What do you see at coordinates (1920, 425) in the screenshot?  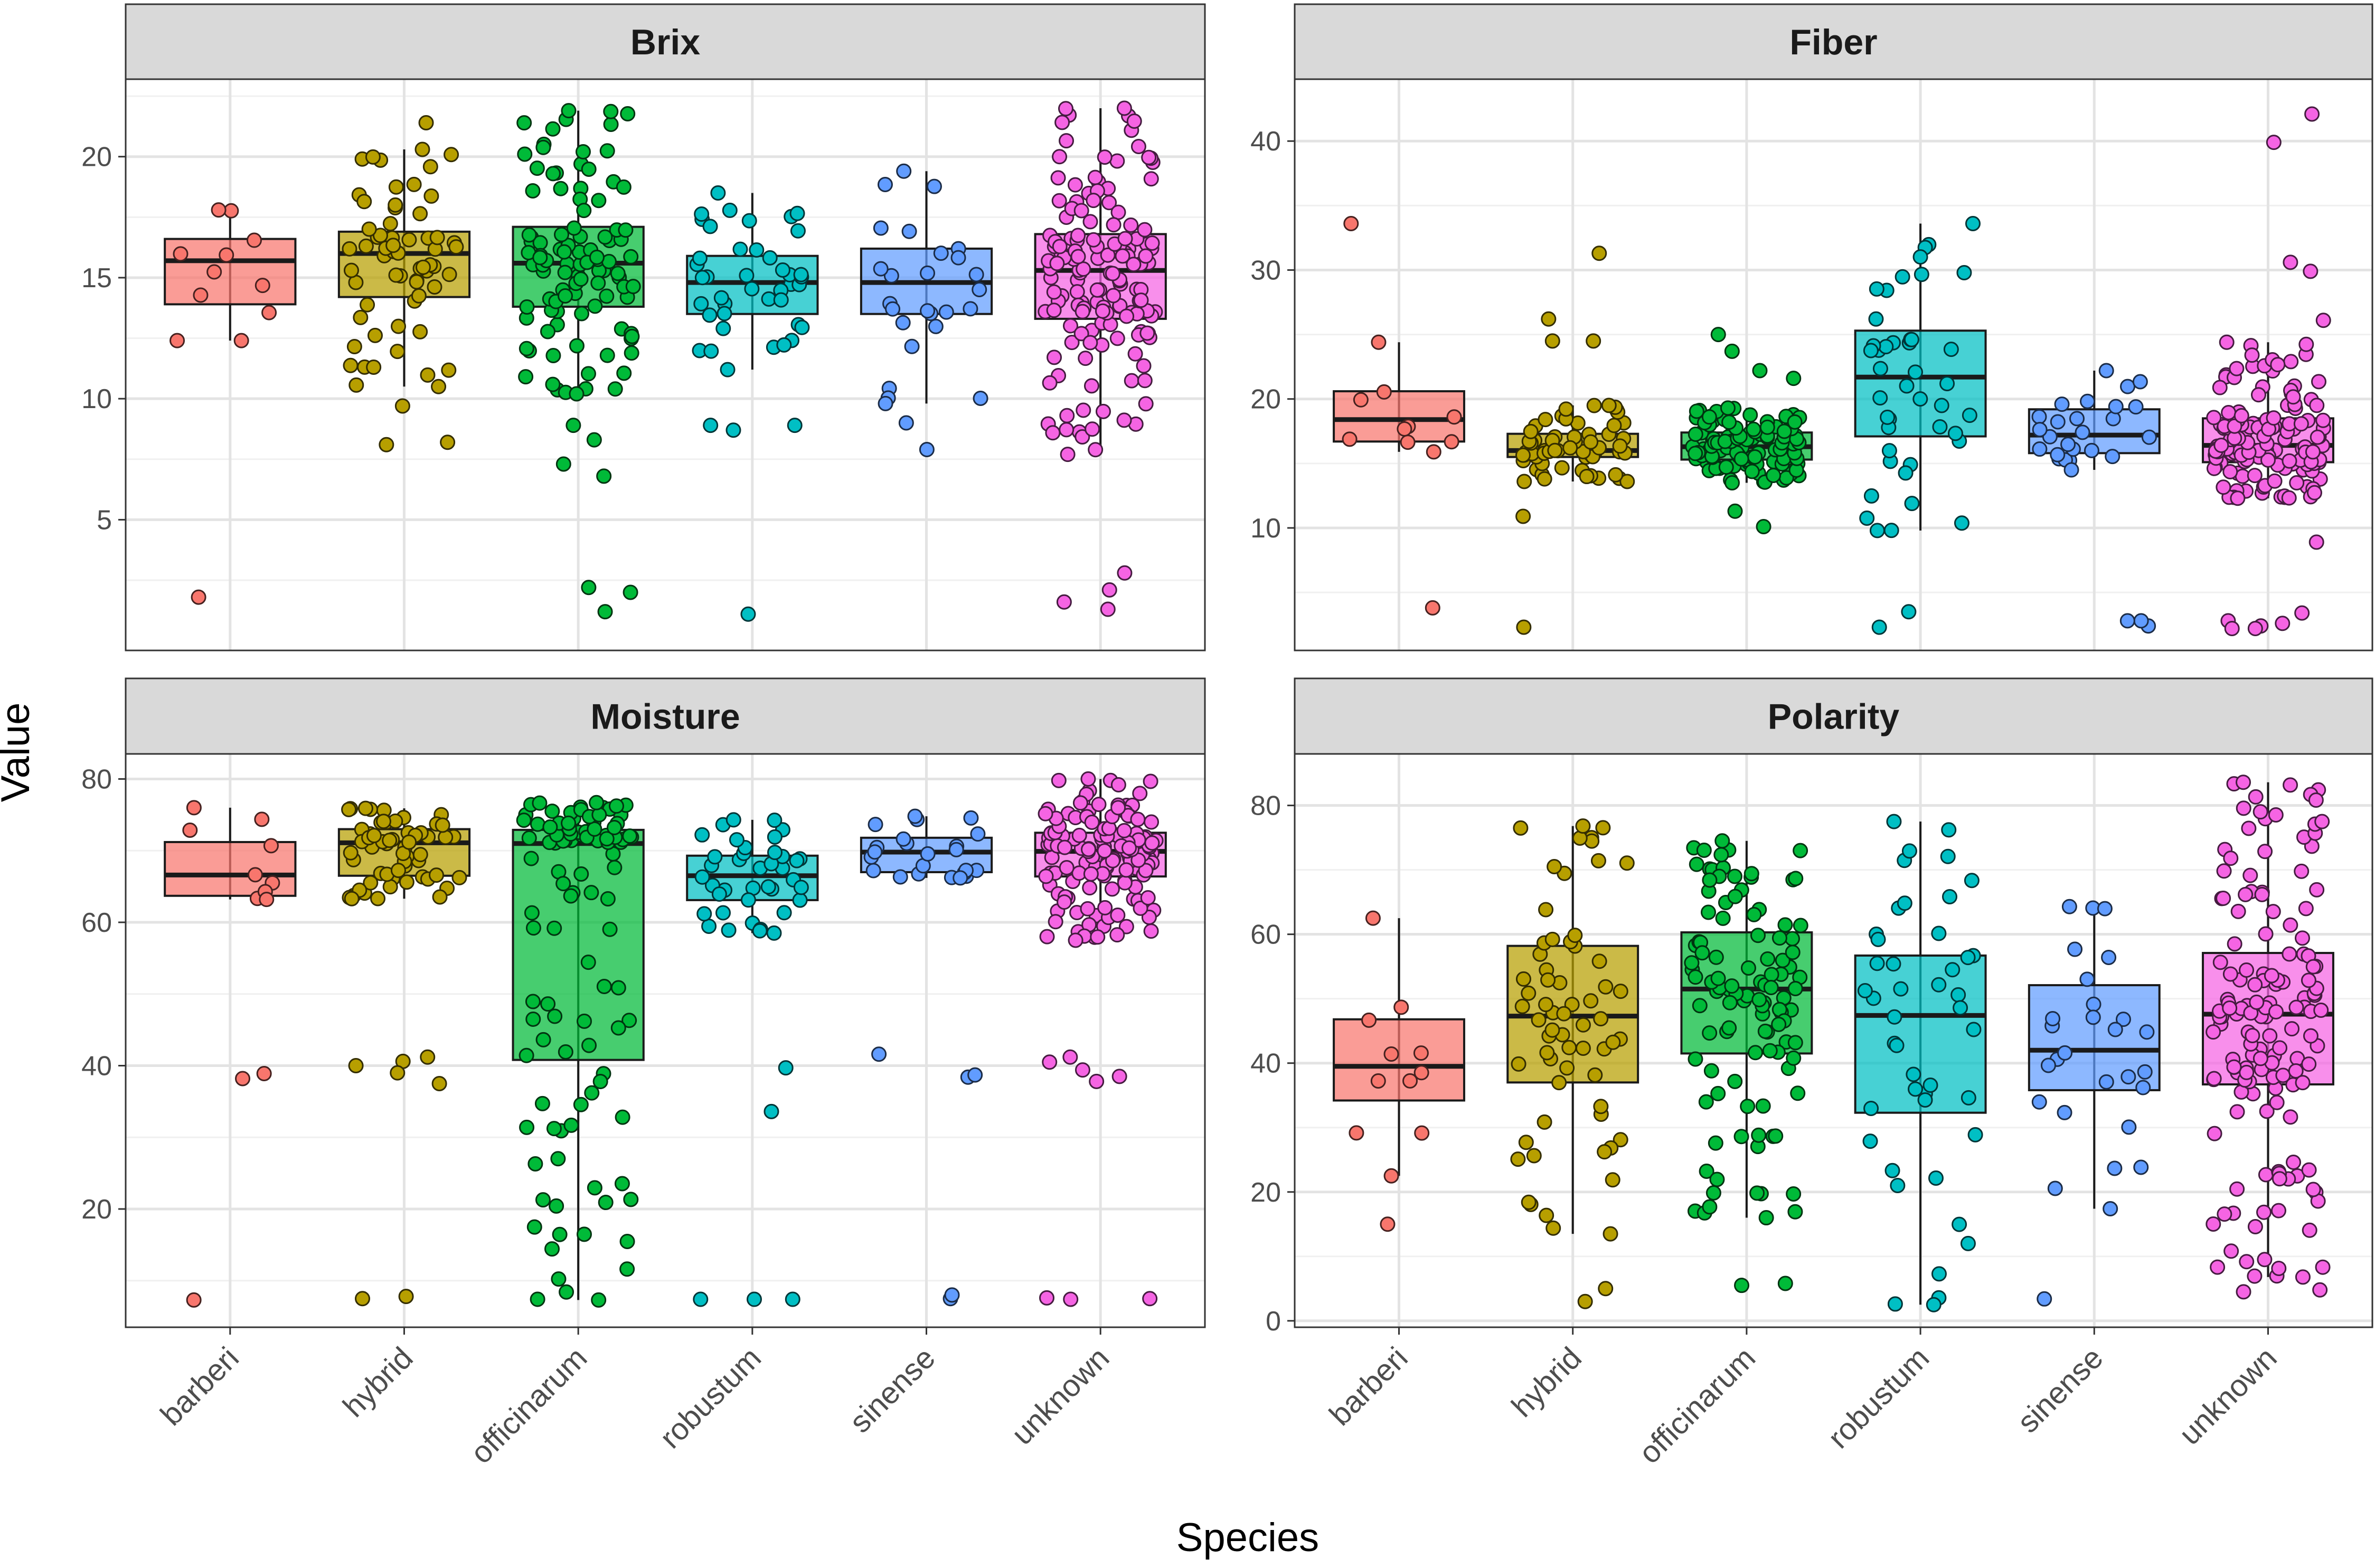 I see `points-robustum` at bounding box center [1920, 425].